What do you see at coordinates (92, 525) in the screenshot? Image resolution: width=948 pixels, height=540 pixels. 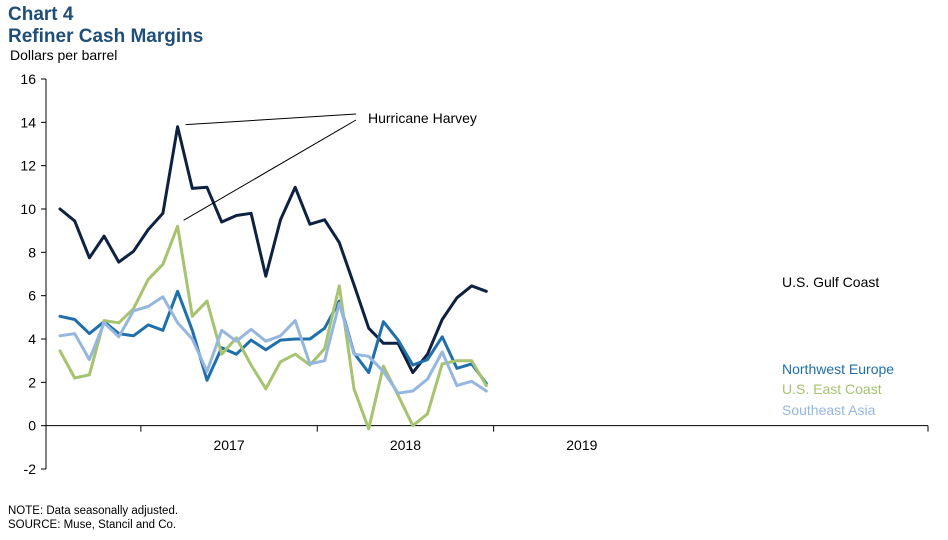 I see `source-text: SOURCE: Muse, Stancil and Co.` at bounding box center [92, 525].